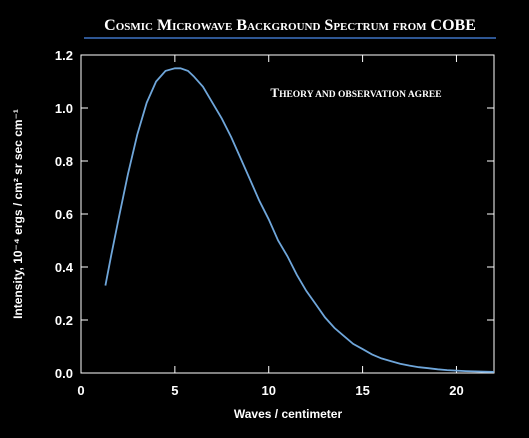 Image resolution: width=529 pixels, height=438 pixels. Describe the element at coordinates (18, 214) in the screenshot. I see `y-axis-label: Intensity, 10⁻⁴ ergs / cm² sr sec cm⁻¹` at that location.